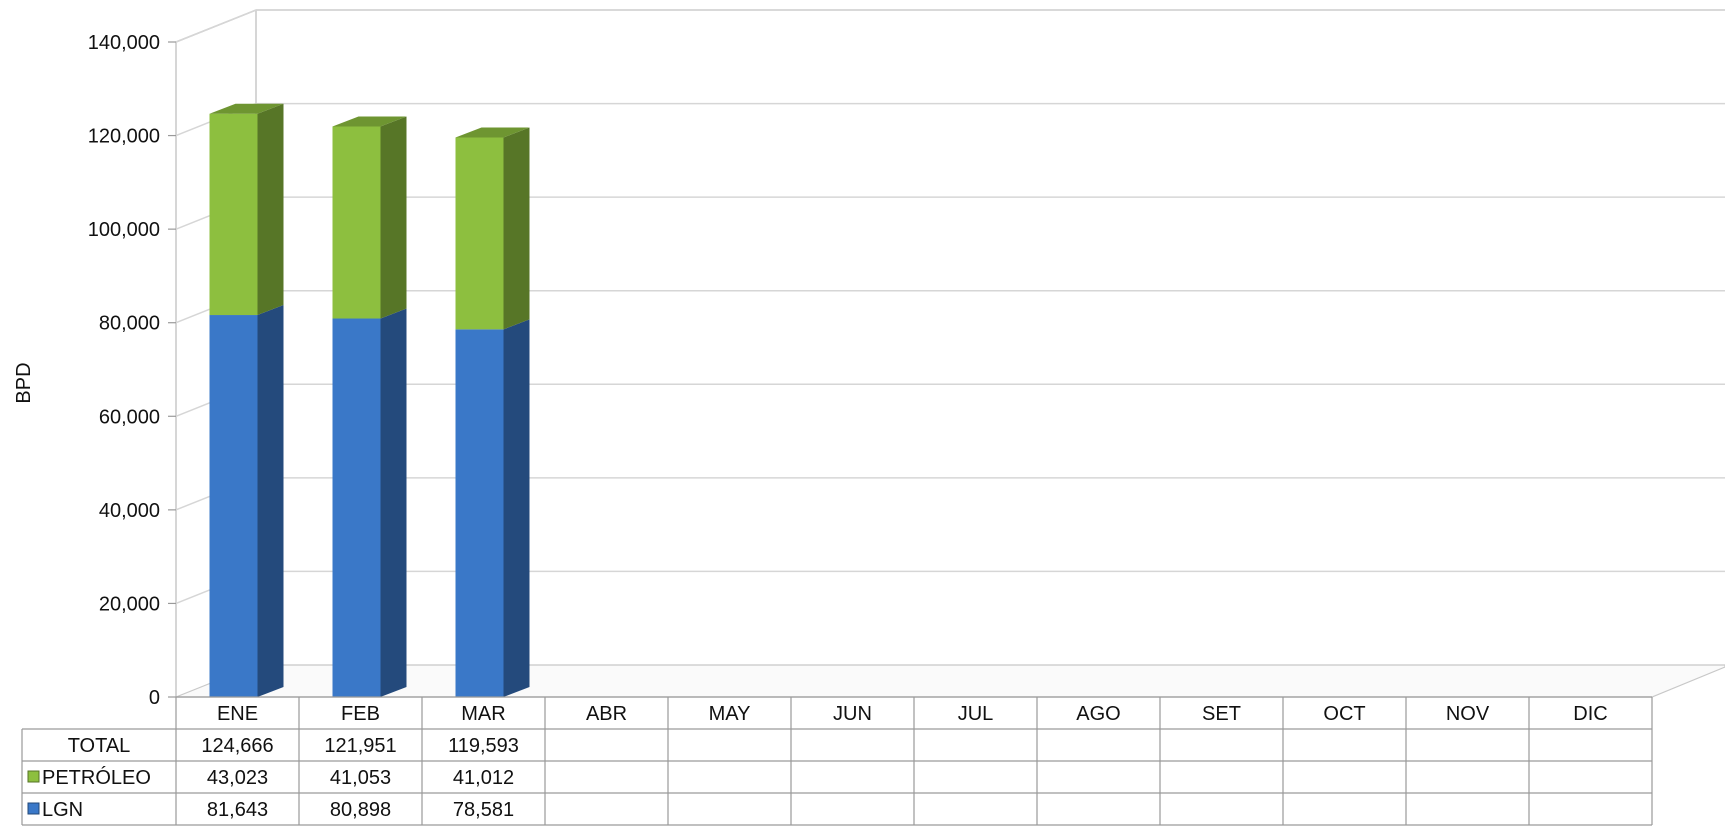 Image resolution: width=1725 pixels, height=827 pixels. What do you see at coordinates (1098, 714) in the screenshot?
I see `category-label-ago: AGO` at bounding box center [1098, 714].